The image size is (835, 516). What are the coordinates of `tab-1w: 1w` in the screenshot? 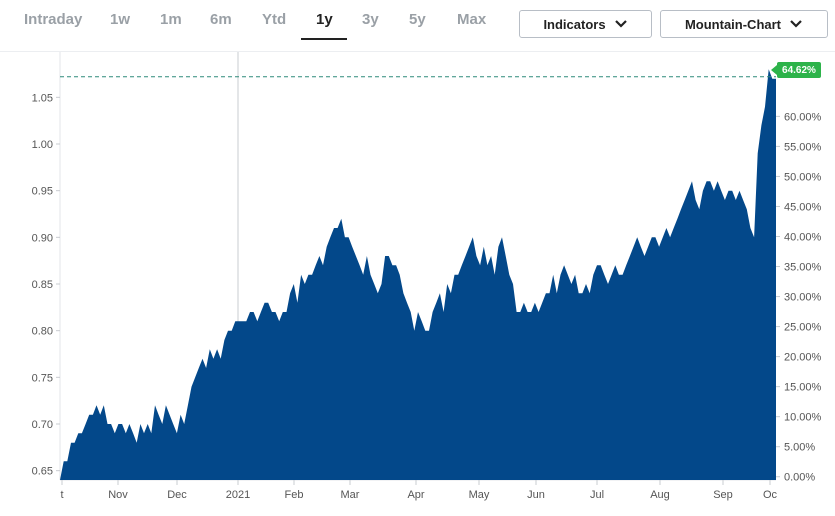 It's located at (120, 19).